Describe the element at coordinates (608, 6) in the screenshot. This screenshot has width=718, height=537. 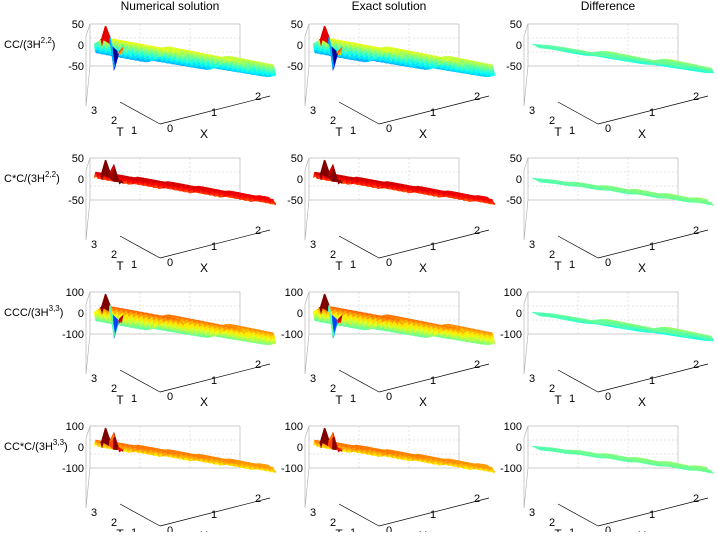
I see `column-title-difference: Difference` at that location.